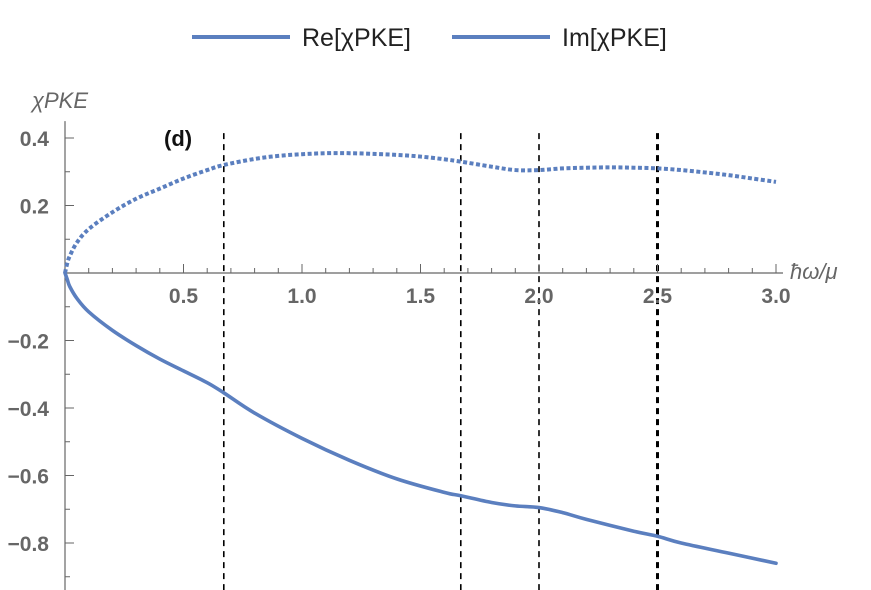  I want to click on x-tick-label: 0.5, so click(184, 296).